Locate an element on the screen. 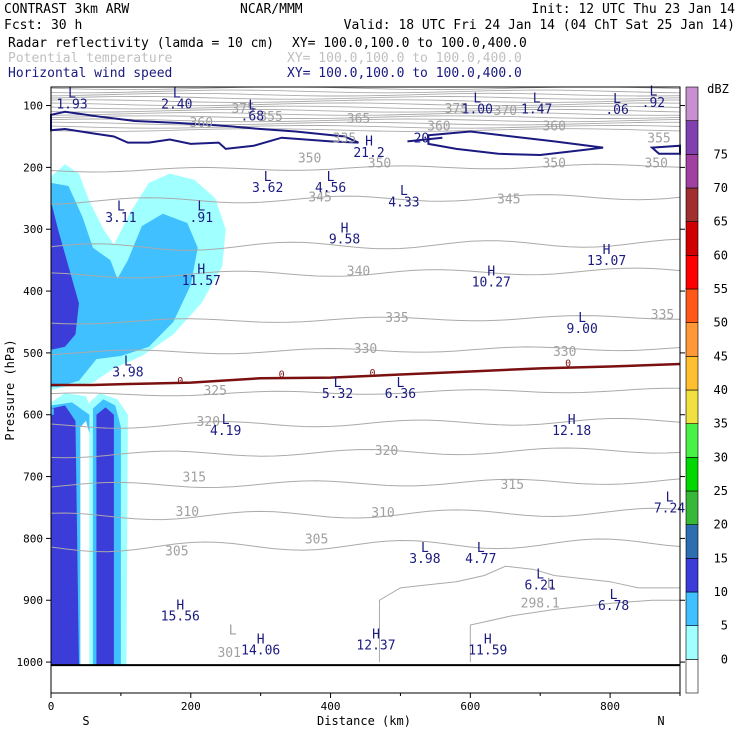  refl-edge is located at coordinates (52, 411).